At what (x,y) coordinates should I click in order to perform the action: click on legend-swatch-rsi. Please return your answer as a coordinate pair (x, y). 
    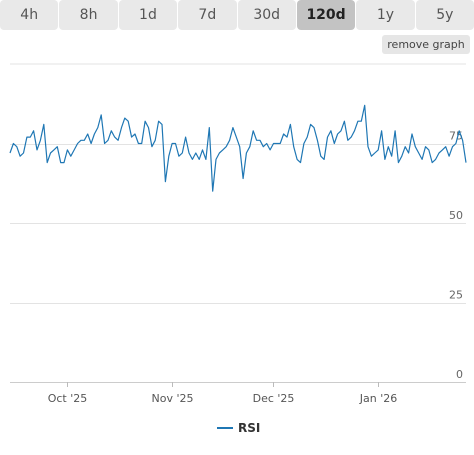
    Looking at the image, I should click on (225, 428).